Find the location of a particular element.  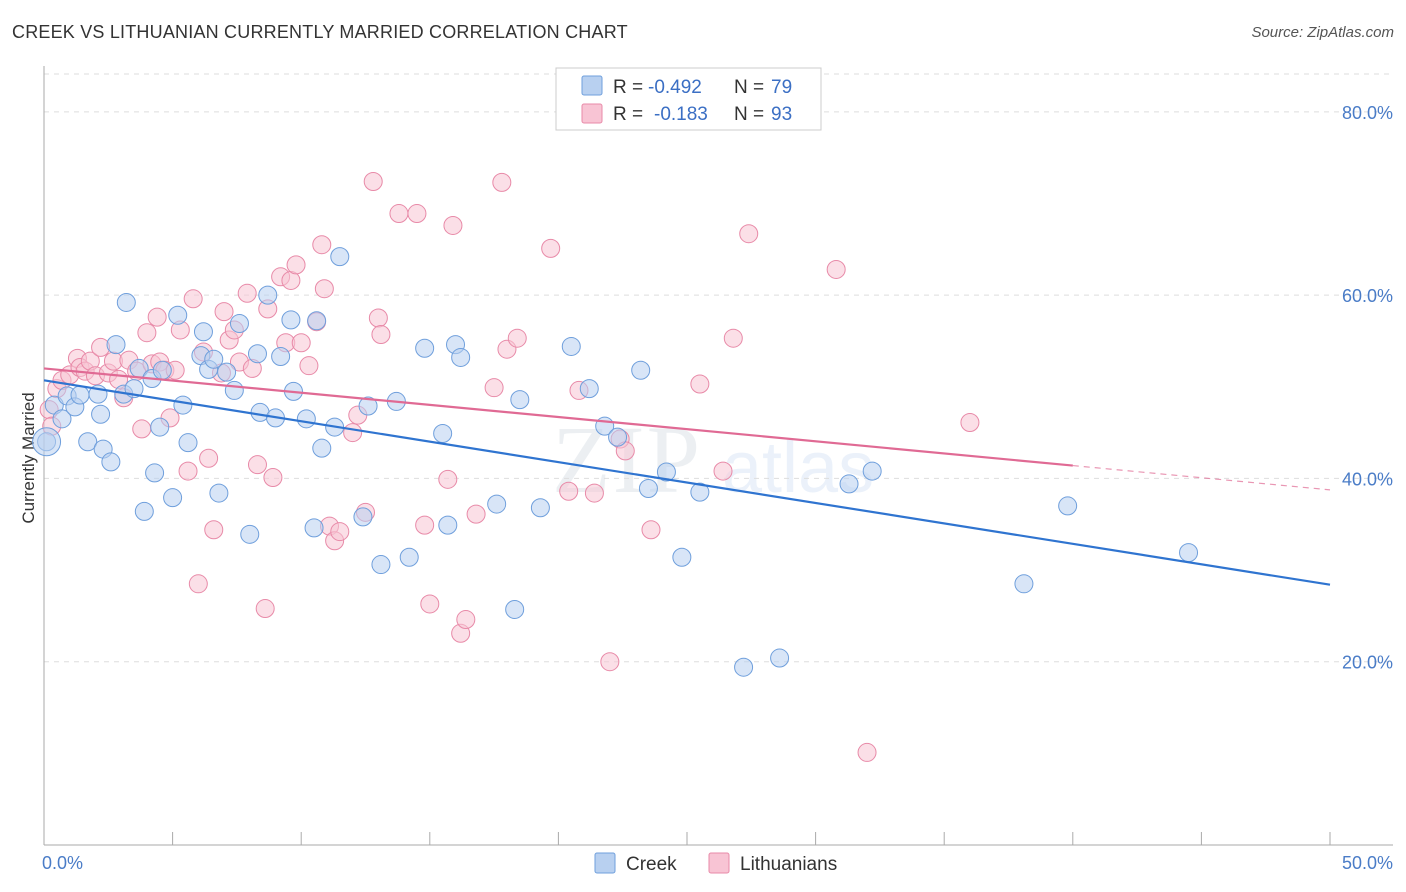

legend-n-label-creek: N = is located at coordinates (749, 87).